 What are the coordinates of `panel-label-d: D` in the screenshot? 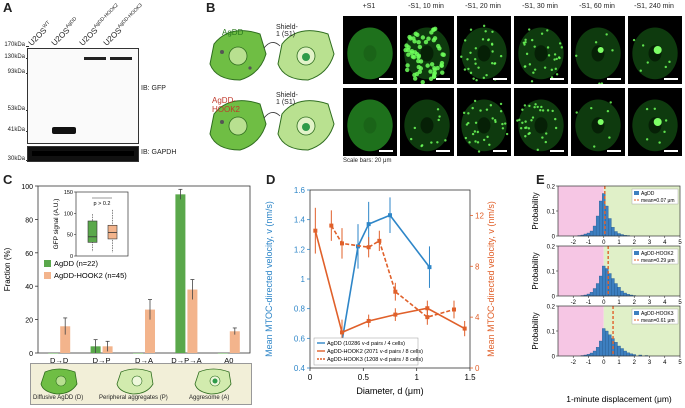 It's located at (271, 179).